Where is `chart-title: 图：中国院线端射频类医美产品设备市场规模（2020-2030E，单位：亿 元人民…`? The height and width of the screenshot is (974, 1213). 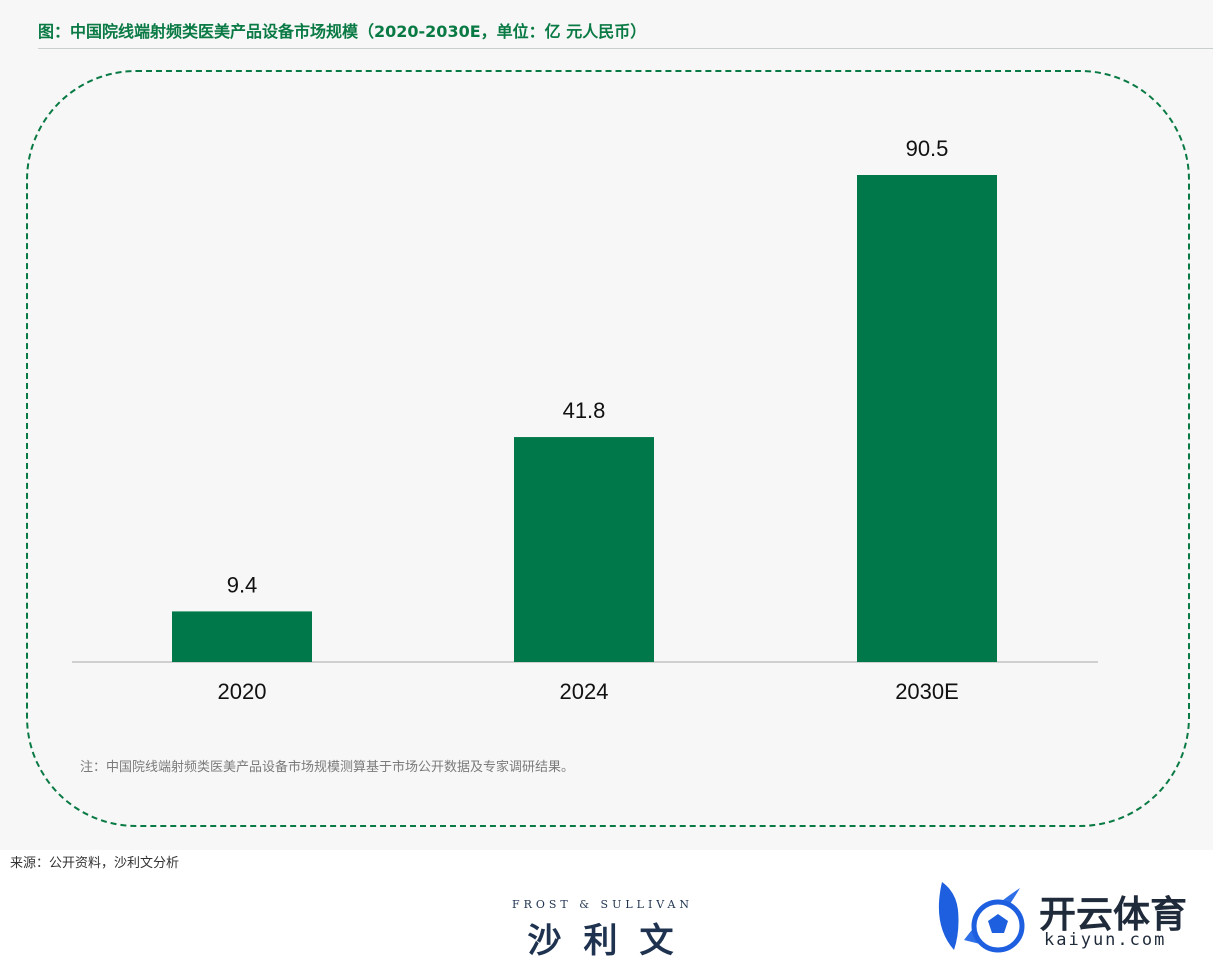 chart-title: 图：中国院线端射频类医美产品设备市场规模（2020-2030E，单位：亿 元人民… is located at coordinates (342, 31).